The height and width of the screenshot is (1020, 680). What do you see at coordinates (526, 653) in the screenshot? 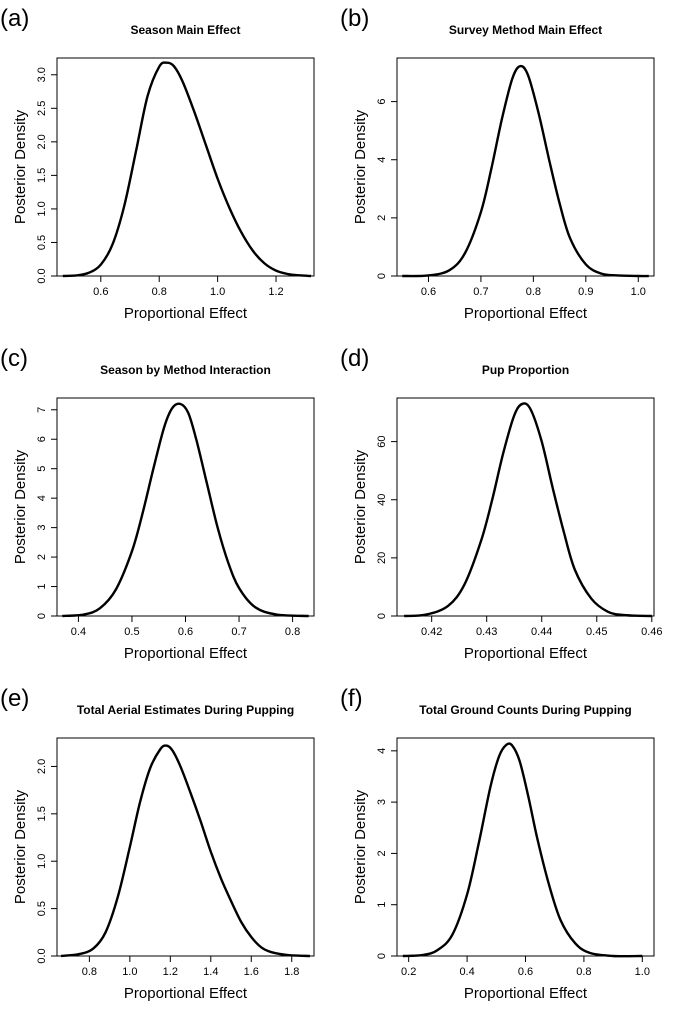
I see `panel-d-x-axis-label: Proportional Effect` at bounding box center [526, 653].